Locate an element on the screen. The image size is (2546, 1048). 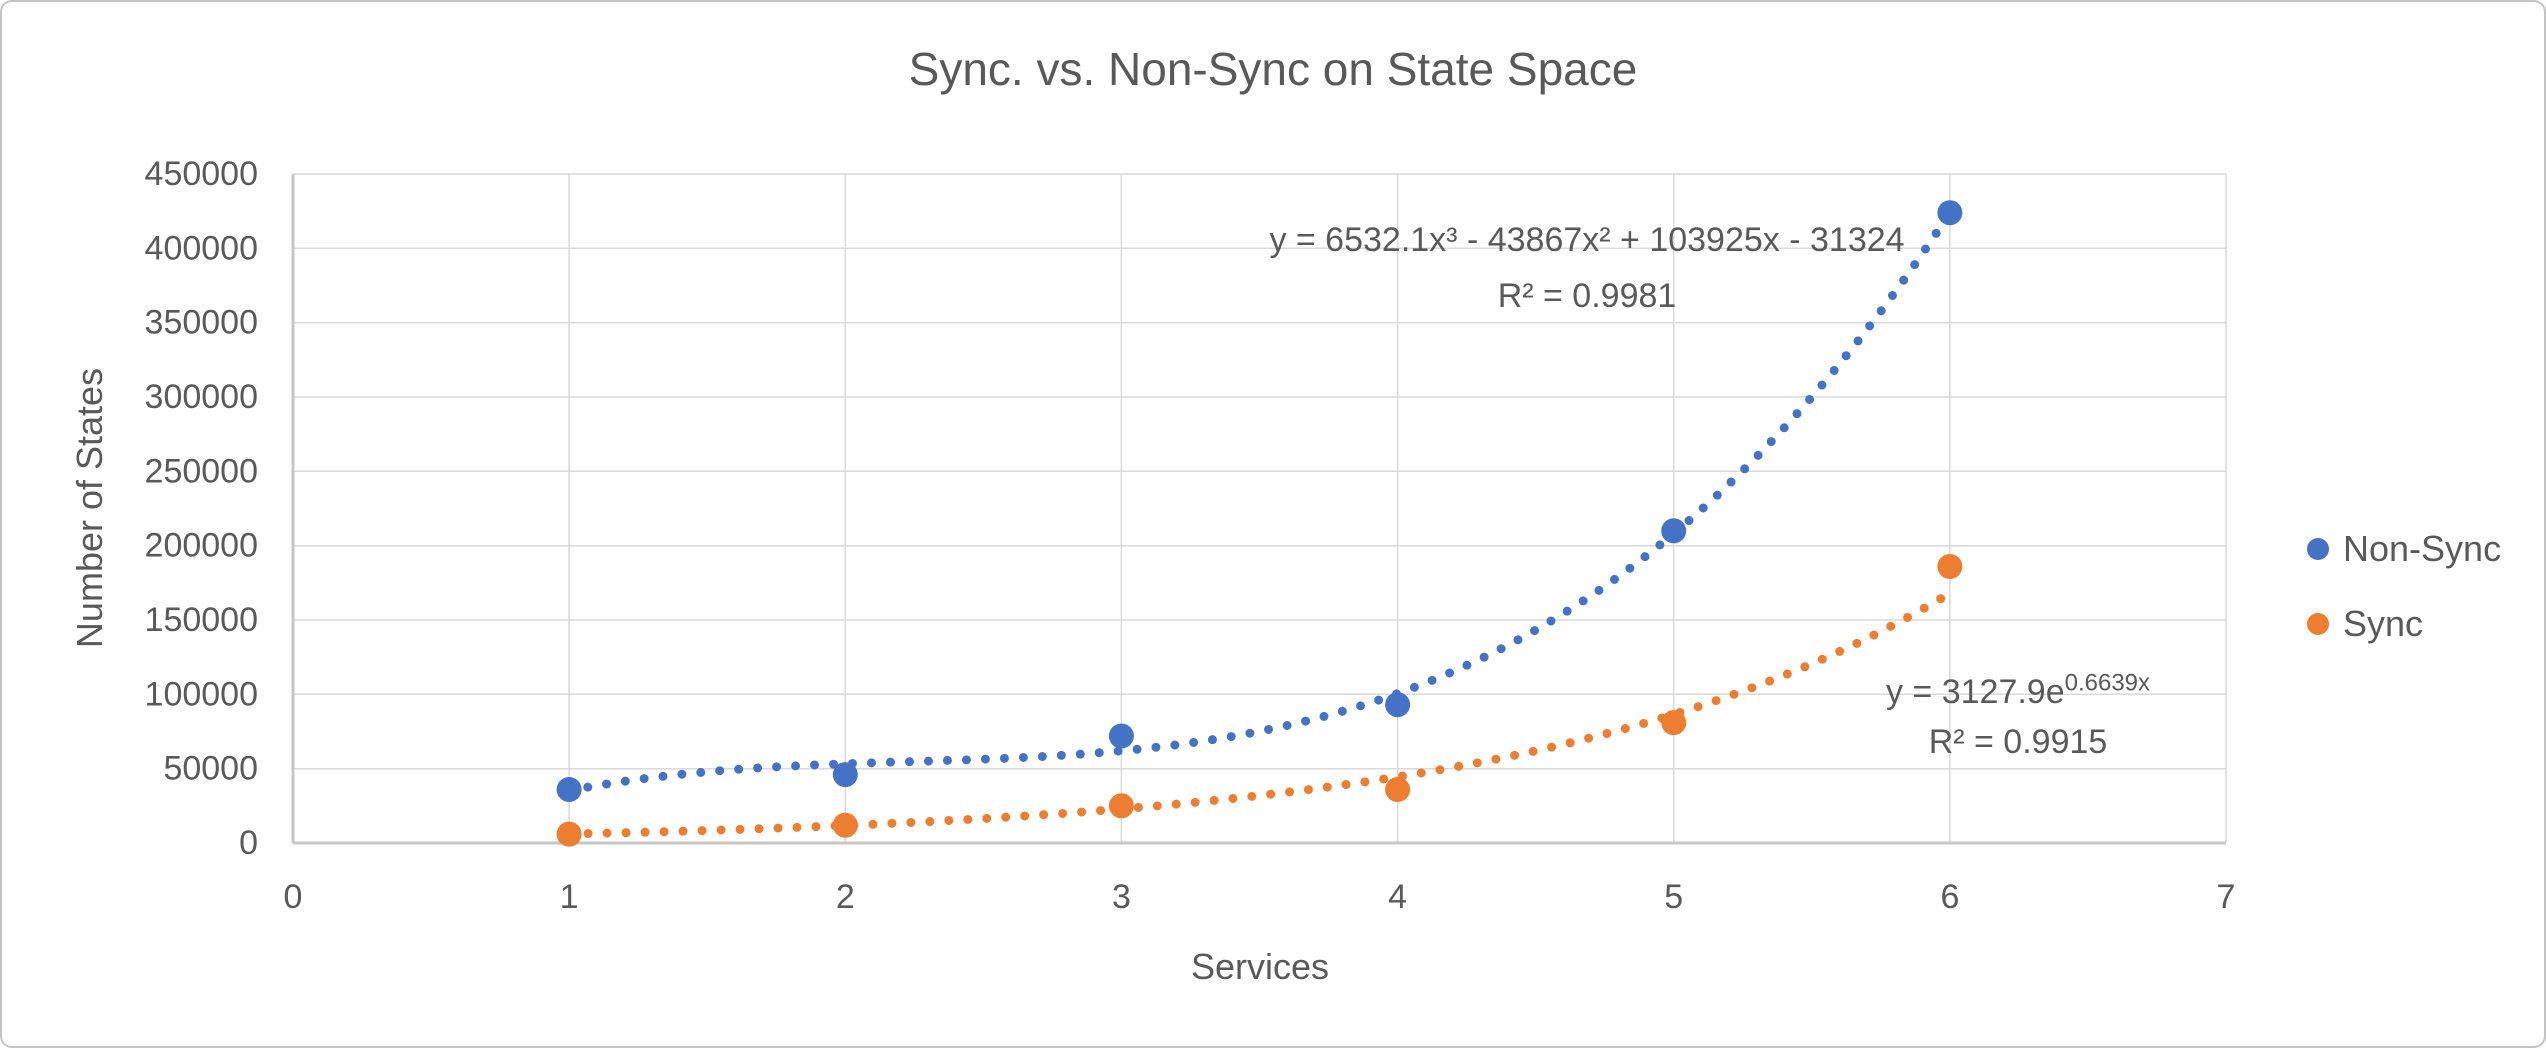
legend-item-sync: Sync is located at coordinates (2404, 624).